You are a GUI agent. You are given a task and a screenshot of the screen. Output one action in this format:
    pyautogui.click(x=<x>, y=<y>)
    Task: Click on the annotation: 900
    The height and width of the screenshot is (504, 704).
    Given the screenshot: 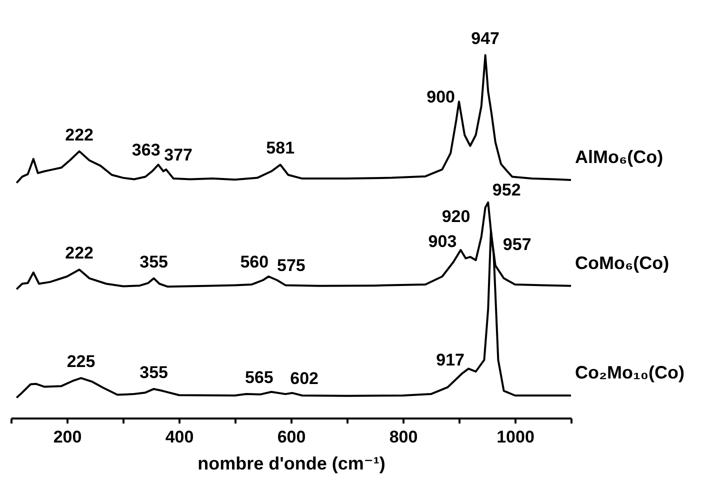 What is the action you would take?
    pyautogui.click(x=440, y=97)
    